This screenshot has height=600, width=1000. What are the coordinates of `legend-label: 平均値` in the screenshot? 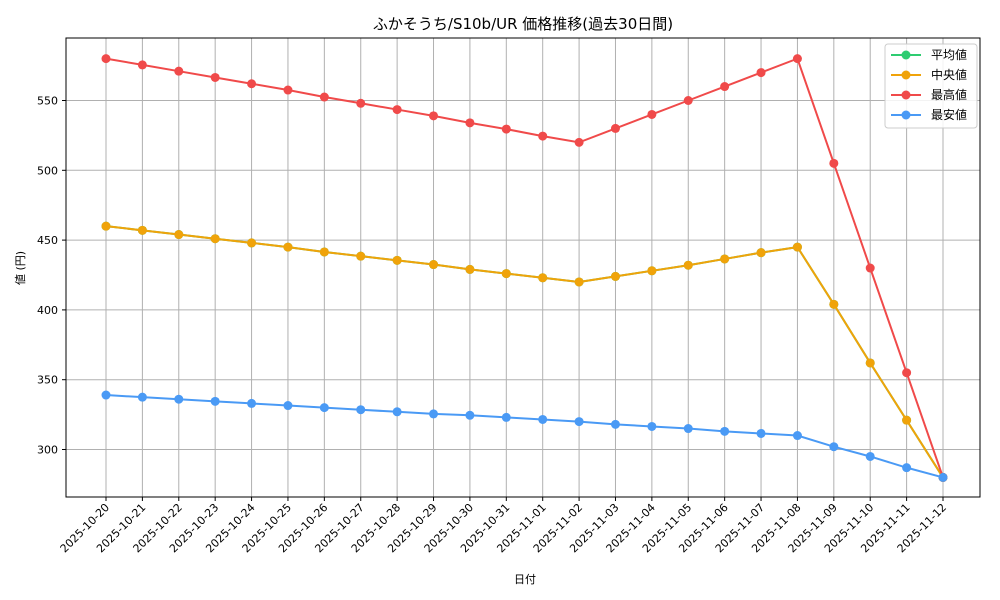 It's located at (949, 54).